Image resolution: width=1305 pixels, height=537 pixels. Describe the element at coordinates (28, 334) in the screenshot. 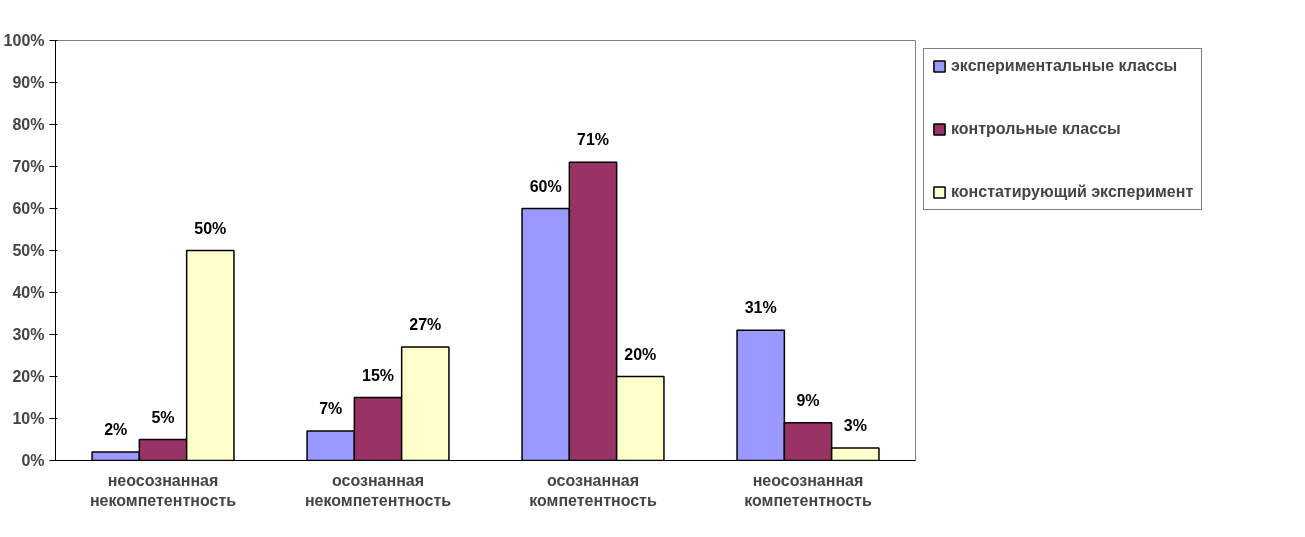

I see `y-tick-label: 30%` at that location.